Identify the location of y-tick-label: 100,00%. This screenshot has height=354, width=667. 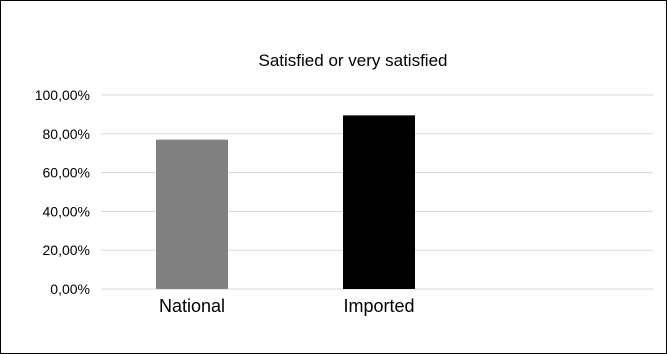
(62, 95).